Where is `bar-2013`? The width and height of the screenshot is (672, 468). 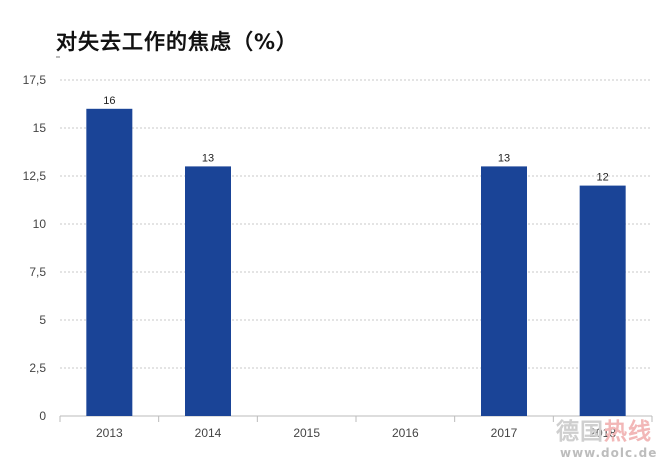 bar-2013 is located at coordinates (109, 262).